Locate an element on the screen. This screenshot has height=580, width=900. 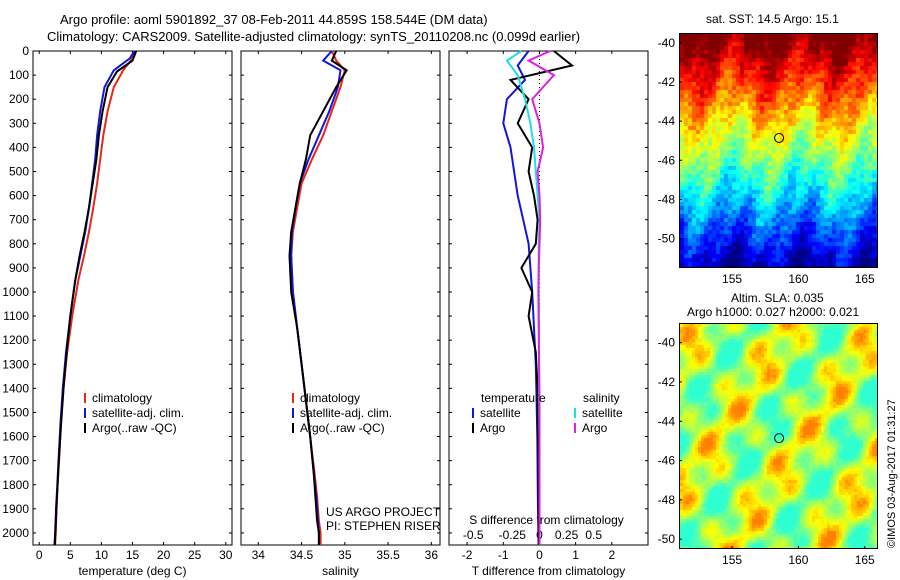
x-axis-label: T difference from climatology is located at coordinates (549, 571).